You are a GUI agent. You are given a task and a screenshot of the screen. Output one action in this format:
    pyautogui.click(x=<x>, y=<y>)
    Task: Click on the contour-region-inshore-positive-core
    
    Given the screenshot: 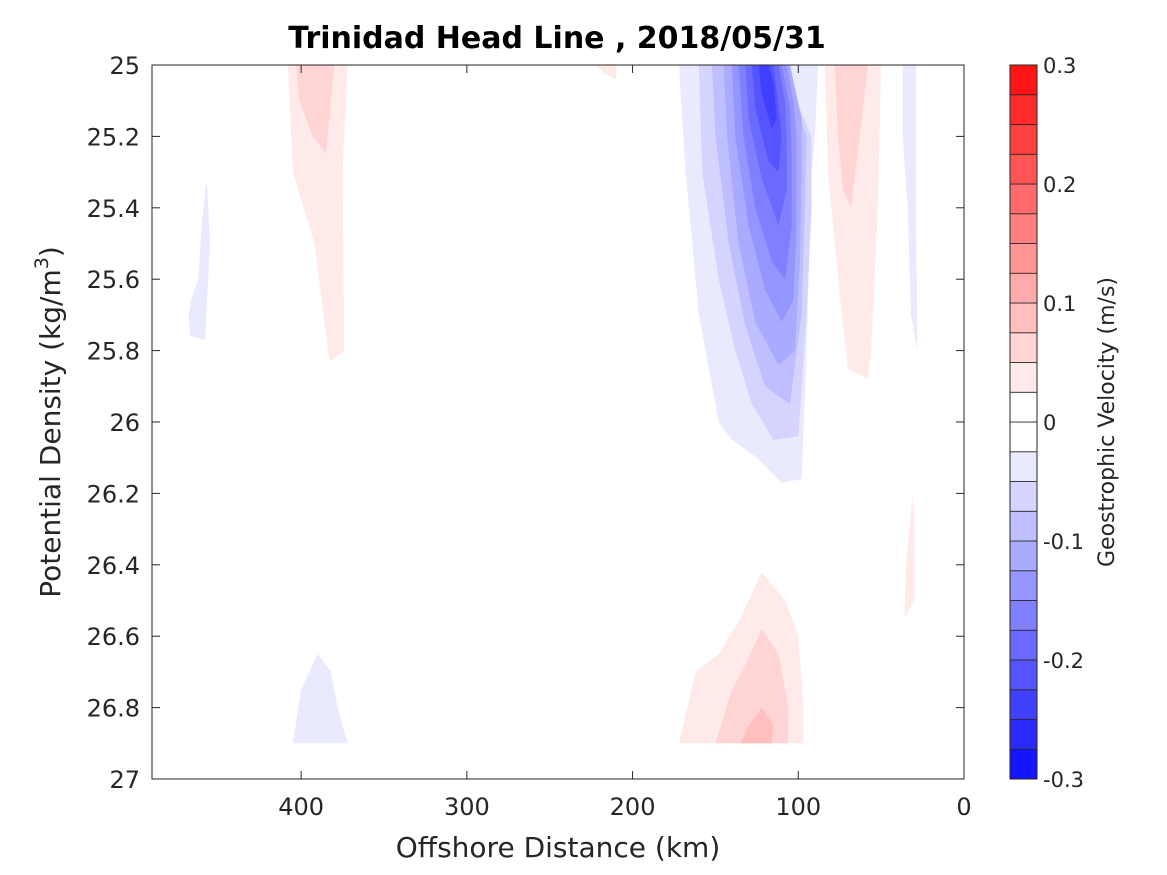 What is the action you would take?
    pyautogui.click(x=851, y=136)
    